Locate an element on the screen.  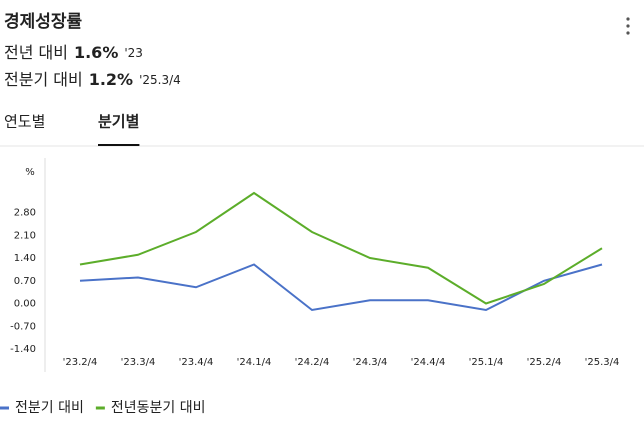
summary-label: 전분기 대비 is located at coordinates (43, 79).